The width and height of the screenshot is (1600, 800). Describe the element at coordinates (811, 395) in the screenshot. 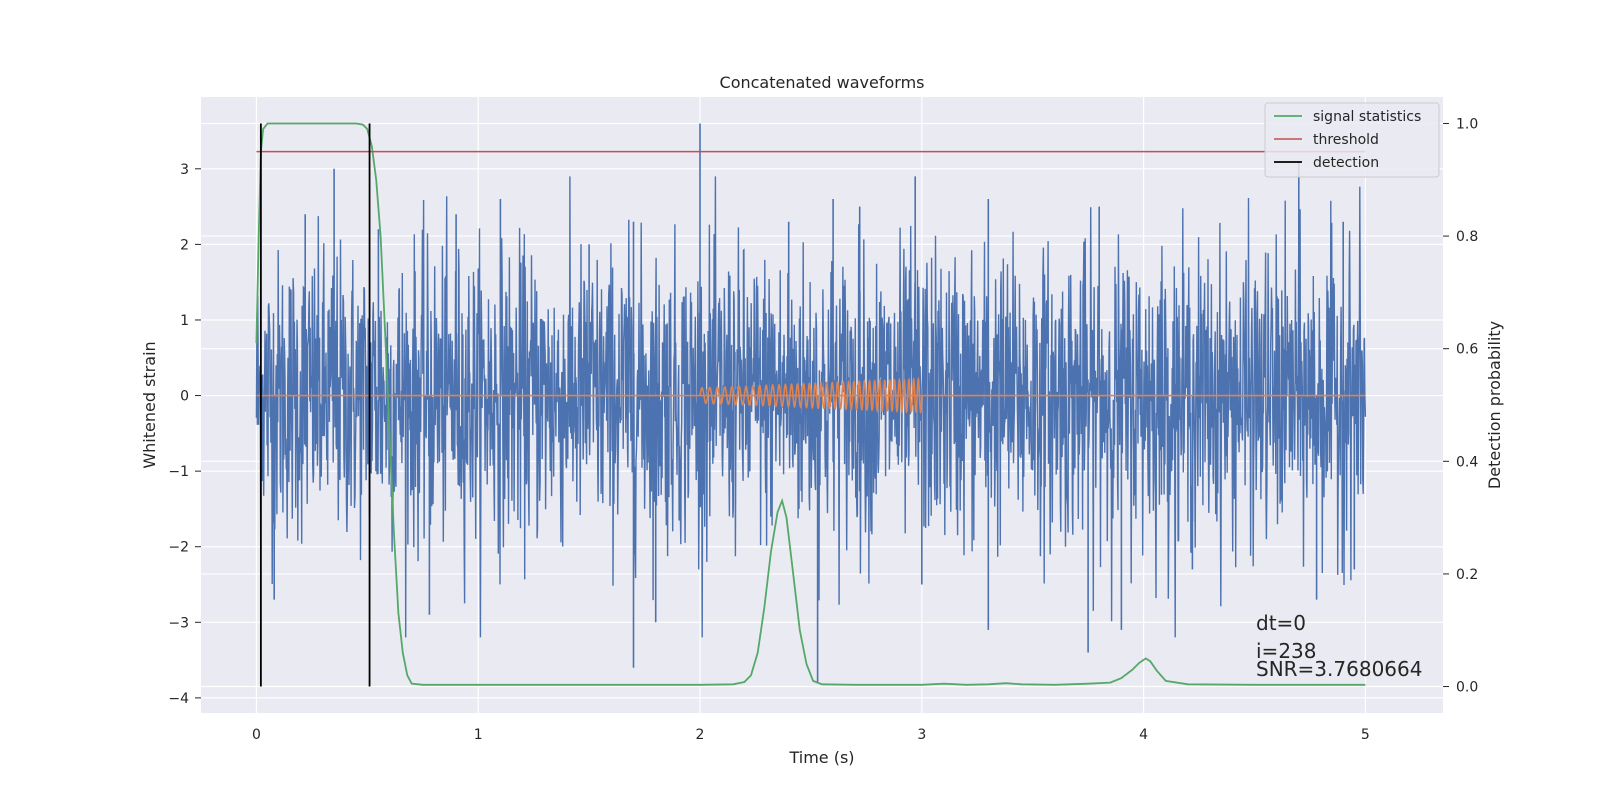

I see `series-injected-waveform` at that location.